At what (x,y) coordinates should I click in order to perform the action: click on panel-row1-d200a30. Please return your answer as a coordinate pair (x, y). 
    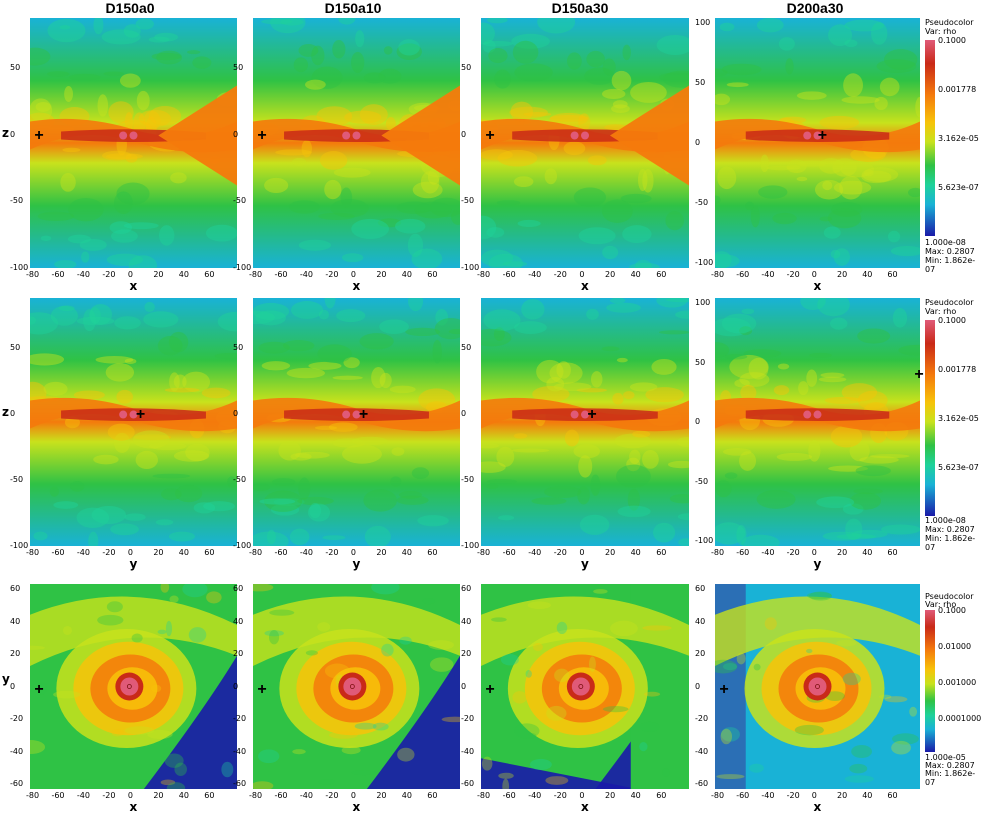
    Looking at the image, I should click on (817, 143).